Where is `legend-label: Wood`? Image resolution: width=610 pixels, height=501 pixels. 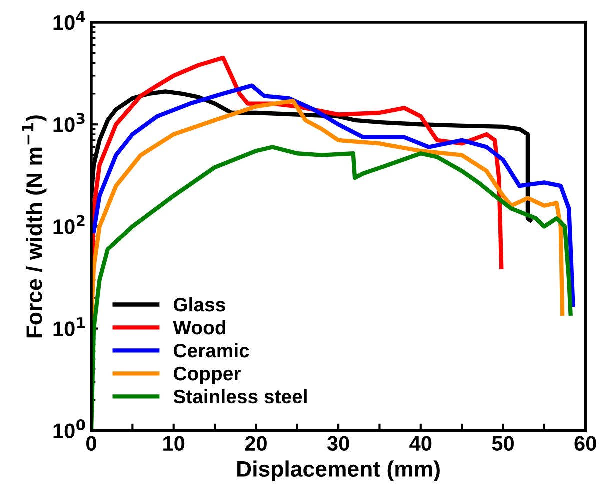 legend-label: Wood is located at coordinates (199, 327).